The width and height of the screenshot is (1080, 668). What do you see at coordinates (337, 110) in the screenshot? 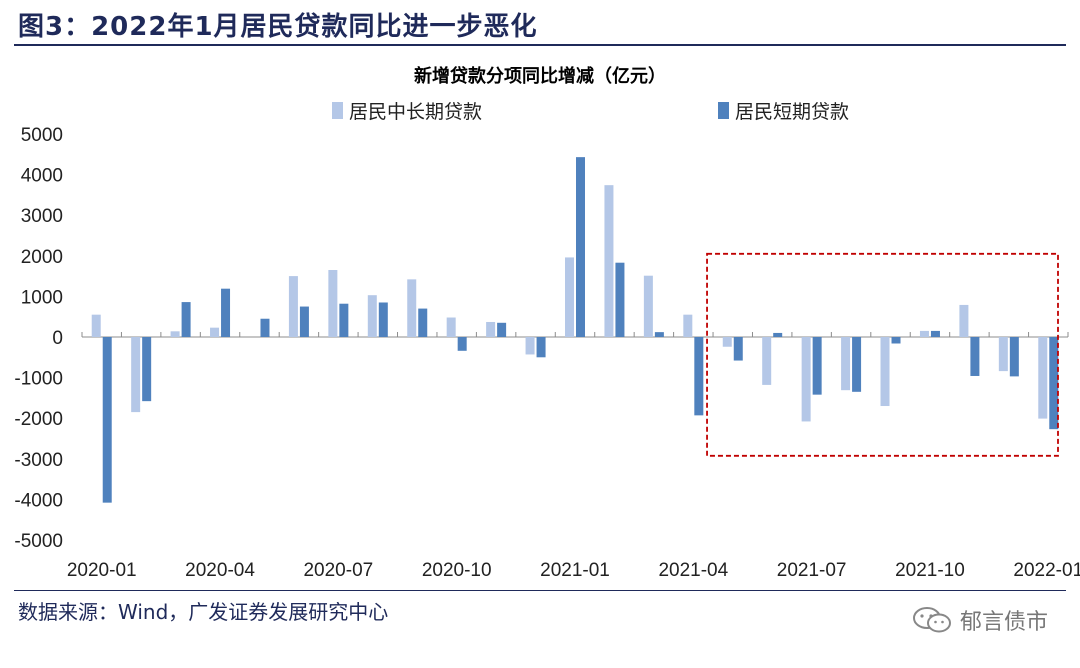
I see `legend-swatch-long-term` at bounding box center [337, 110].